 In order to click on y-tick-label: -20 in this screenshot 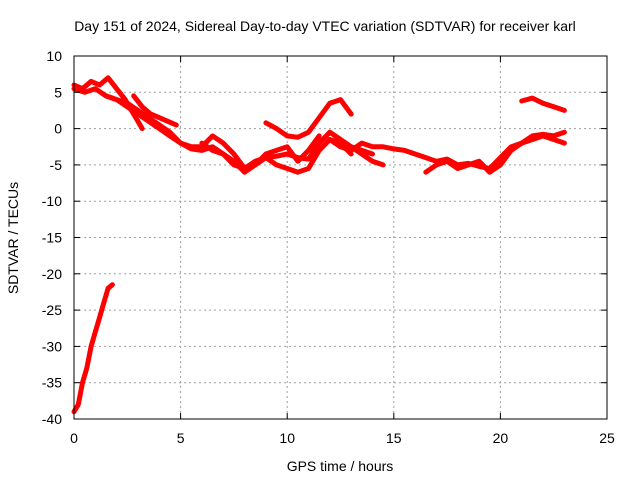, I will do `click(52, 274)`.